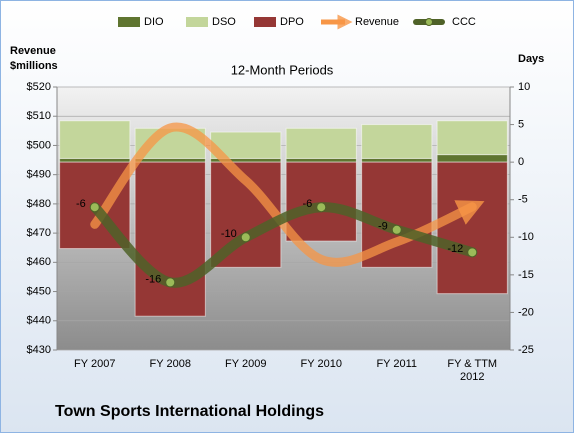 The image size is (574, 433). I want to click on y-tick-label: $470, so click(39, 233).